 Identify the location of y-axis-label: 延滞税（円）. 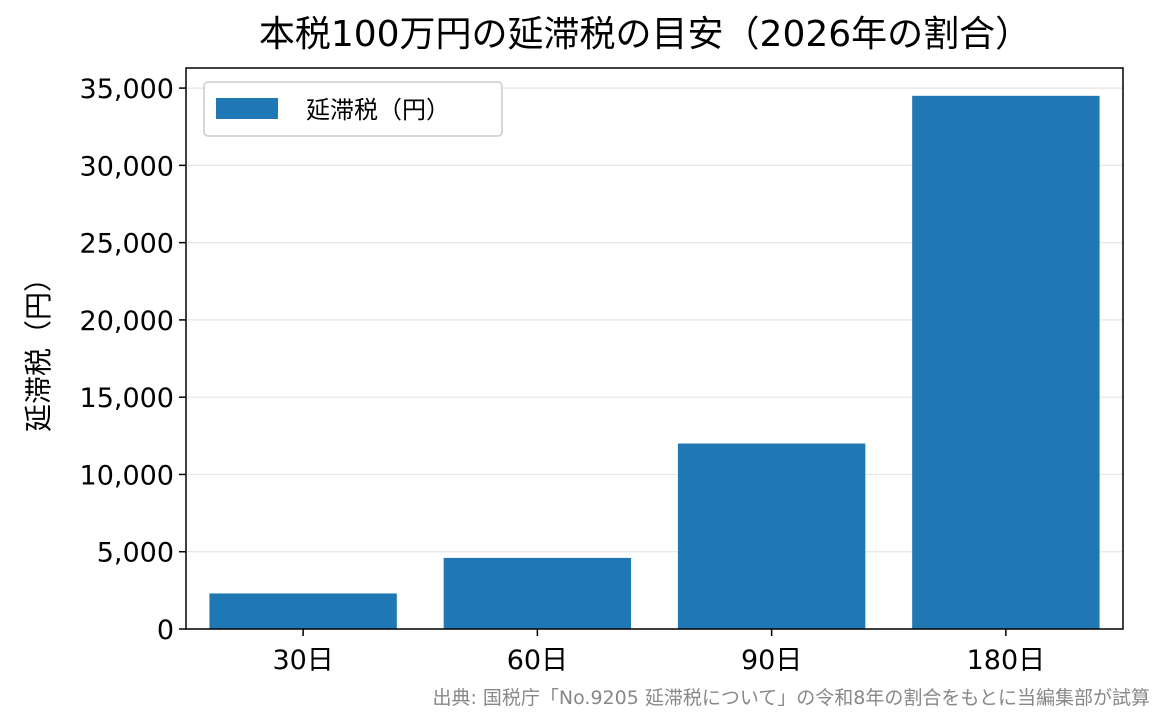
(38, 348).